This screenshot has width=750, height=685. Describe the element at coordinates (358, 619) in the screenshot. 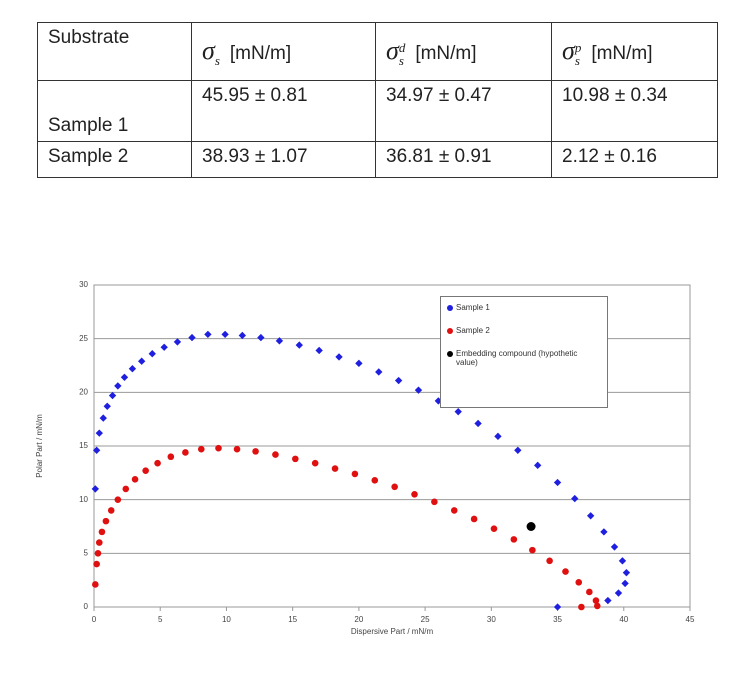

I see `x-tick-label: 20` at that location.